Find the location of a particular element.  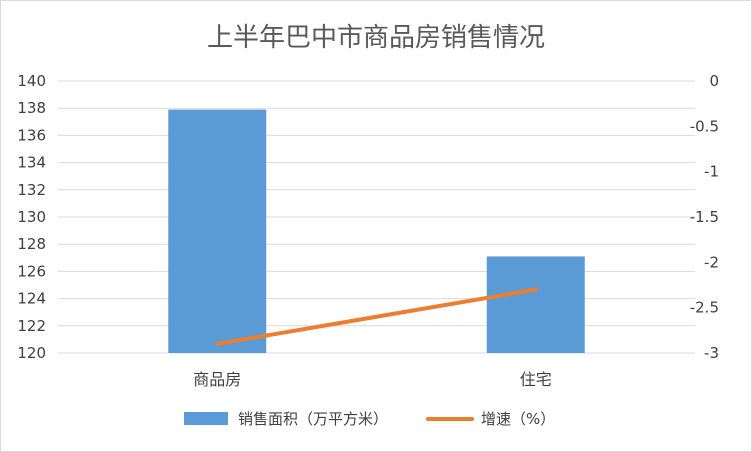

category-label: 商品房 is located at coordinates (217, 379).